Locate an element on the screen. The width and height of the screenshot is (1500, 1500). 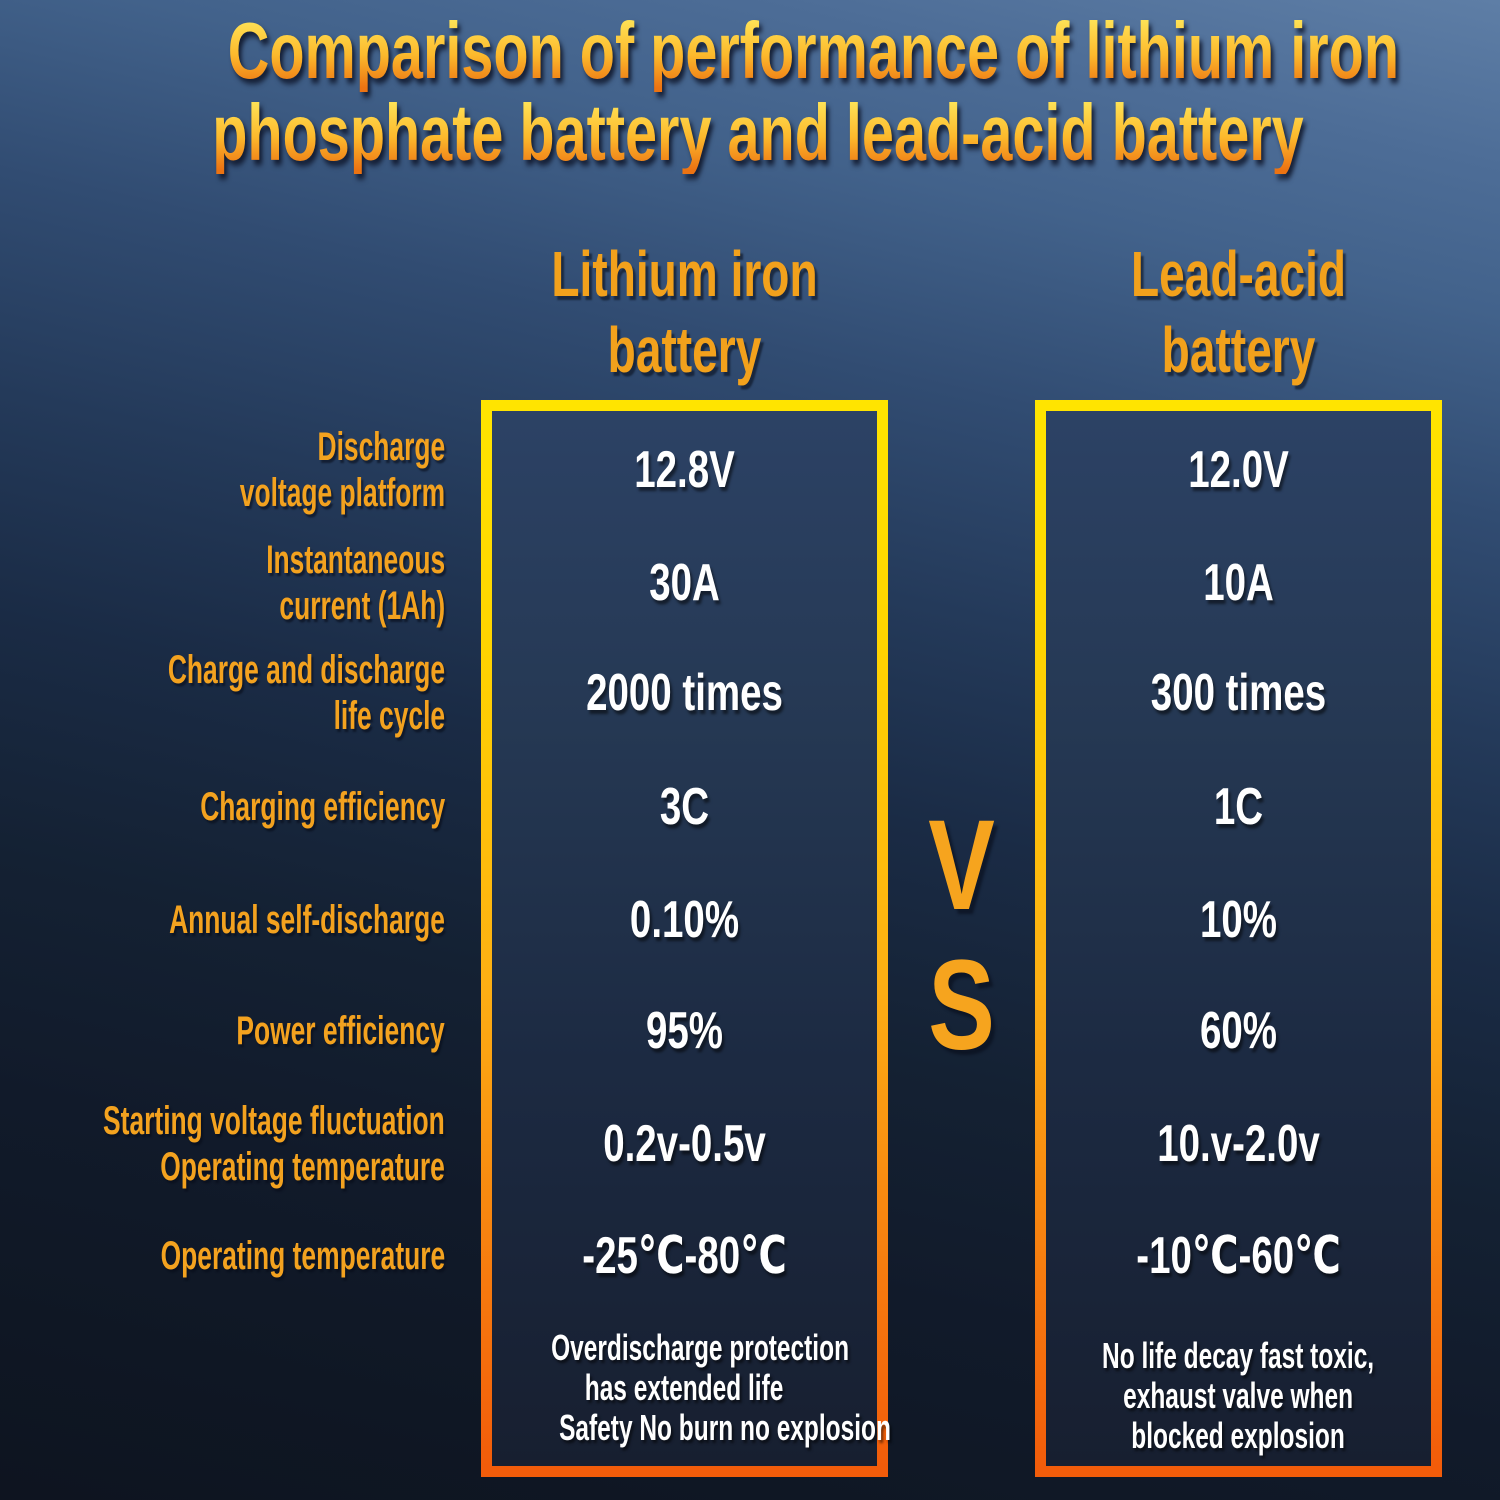
value-lead-acid-power-efficiency: 60% is located at coordinates (1238, 1031).